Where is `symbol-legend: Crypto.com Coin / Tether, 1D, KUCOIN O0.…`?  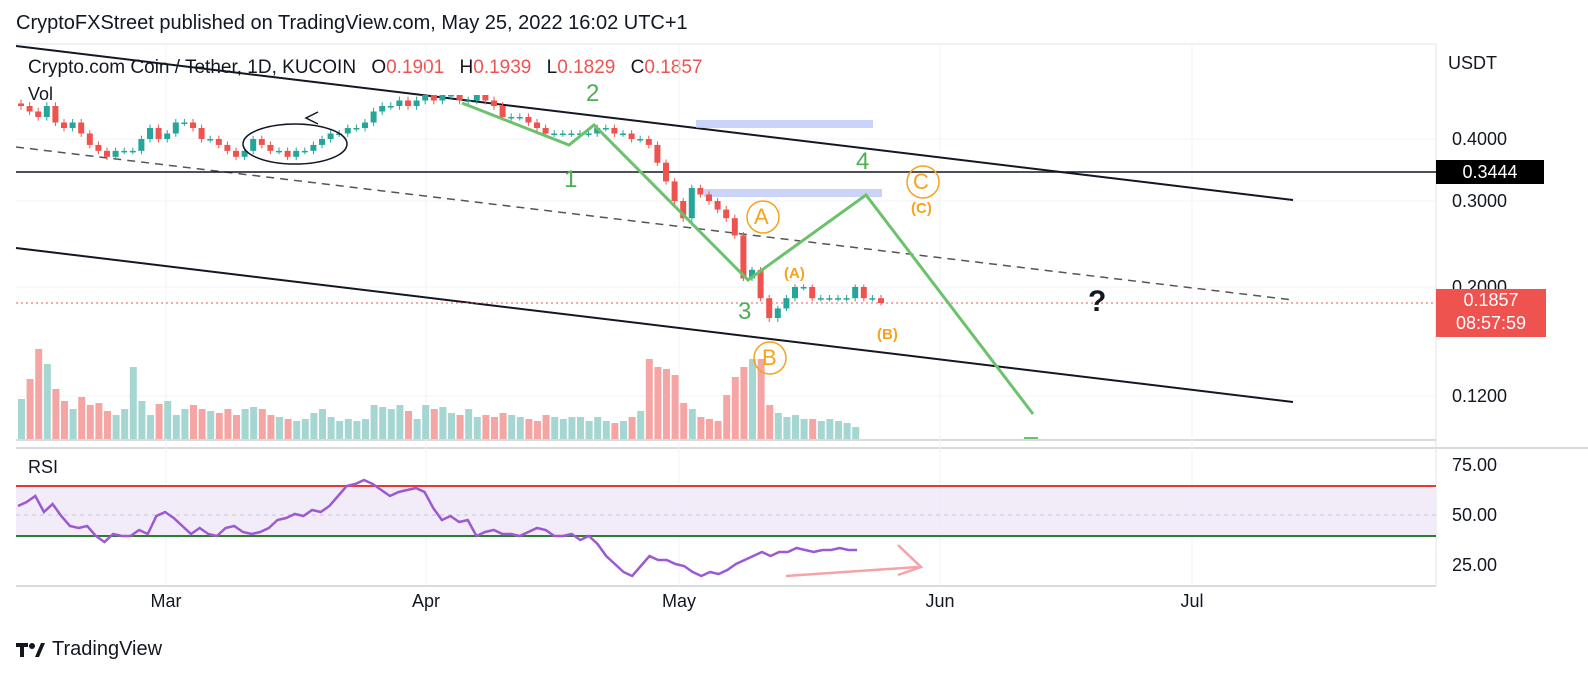 symbol-legend: Crypto.com Coin / Tether, 1D, KUCOIN O0.… is located at coordinates (365, 68).